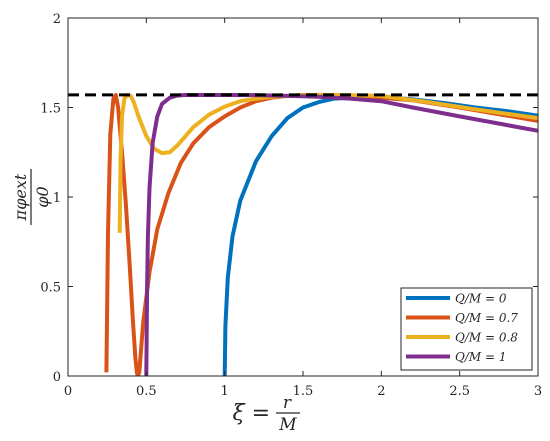  Describe the element at coordinates (50, 109) in the screenshot. I see `y-tick-label: 1.5` at that location.